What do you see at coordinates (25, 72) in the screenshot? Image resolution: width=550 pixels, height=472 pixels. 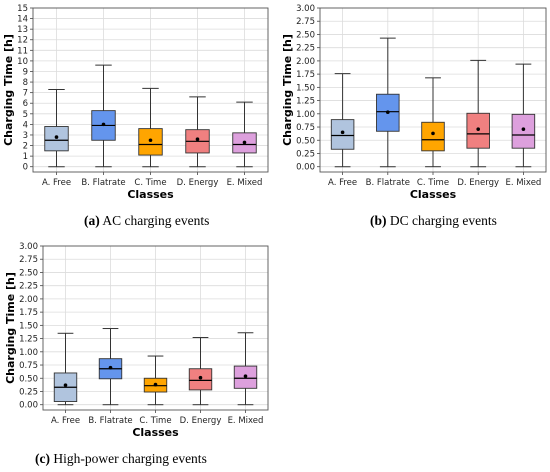 I see `y-tick-label: 9` at bounding box center [25, 72].